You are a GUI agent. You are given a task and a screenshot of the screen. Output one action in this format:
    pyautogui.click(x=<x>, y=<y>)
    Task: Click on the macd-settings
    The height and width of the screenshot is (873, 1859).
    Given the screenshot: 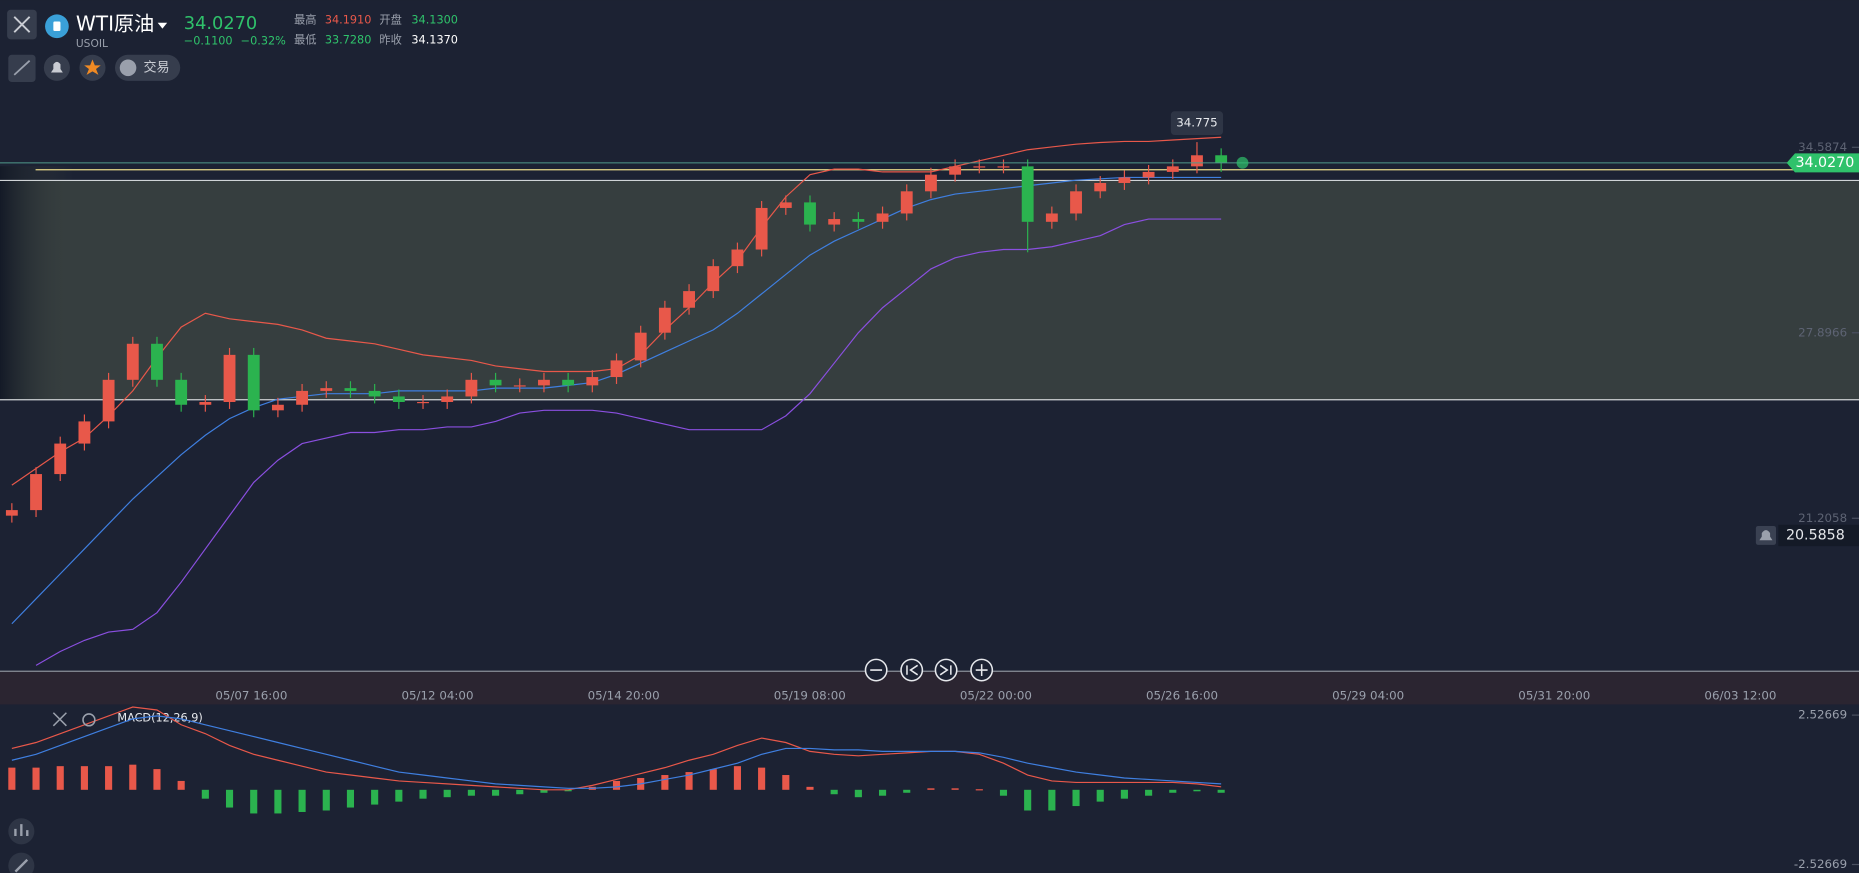 What is the action you would take?
    pyautogui.click(x=89, y=720)
    